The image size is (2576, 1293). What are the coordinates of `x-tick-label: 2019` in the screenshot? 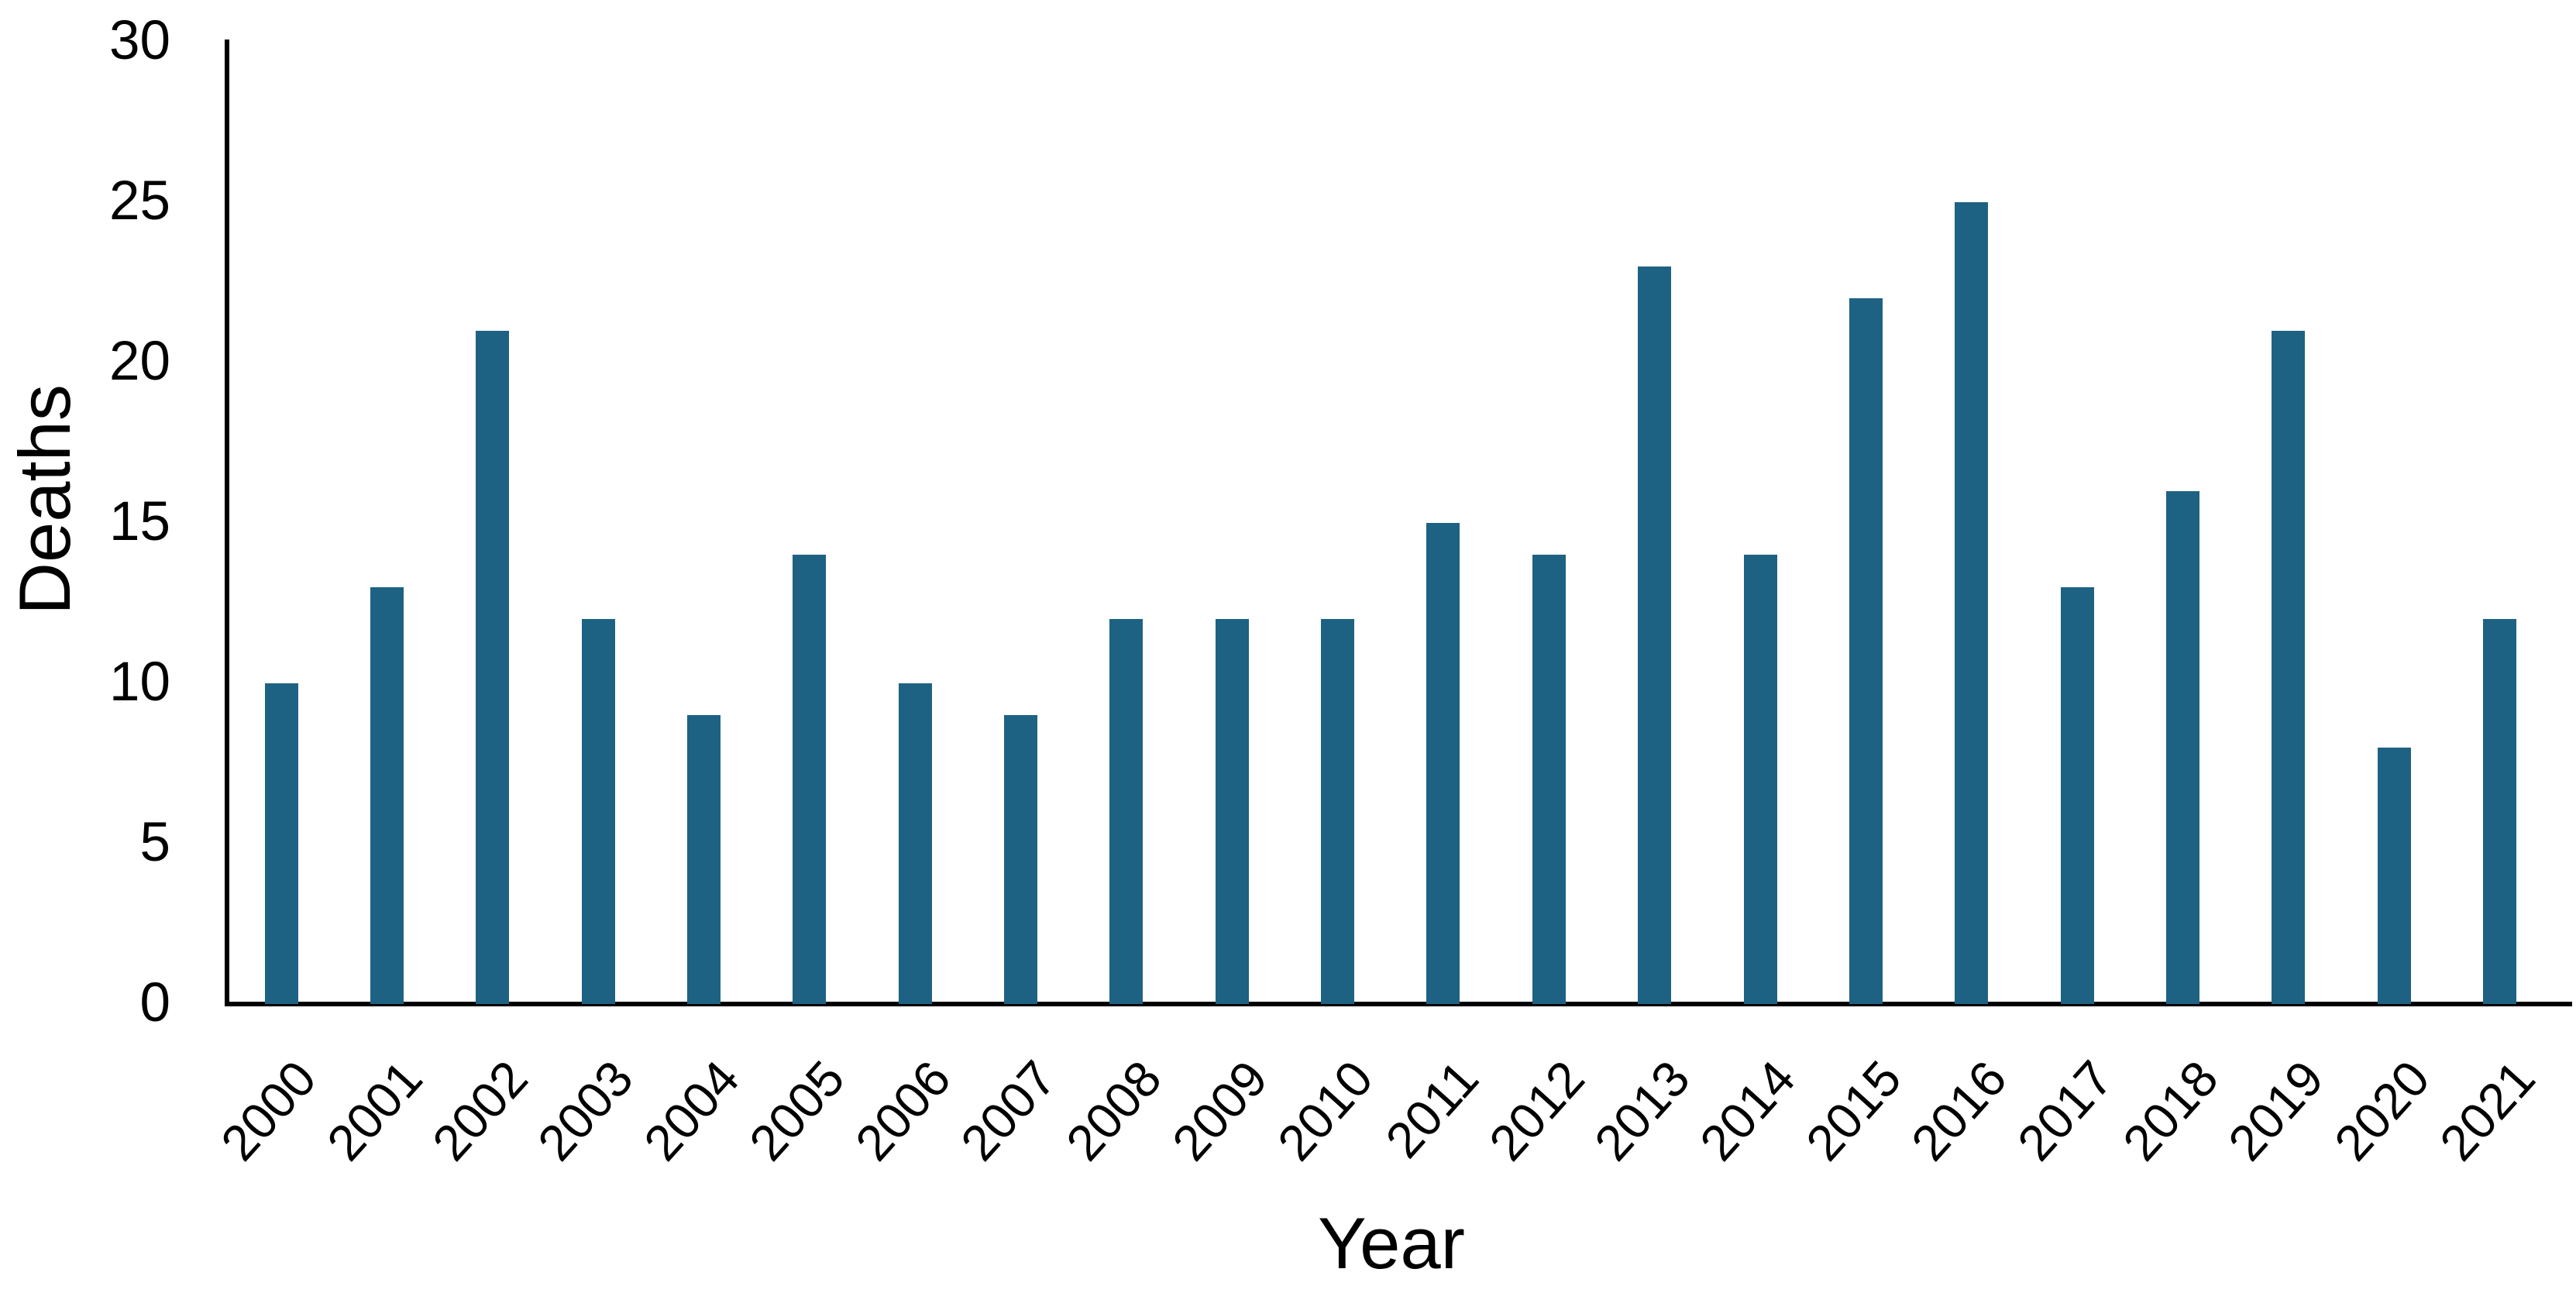 It's located at (2276, 1110).